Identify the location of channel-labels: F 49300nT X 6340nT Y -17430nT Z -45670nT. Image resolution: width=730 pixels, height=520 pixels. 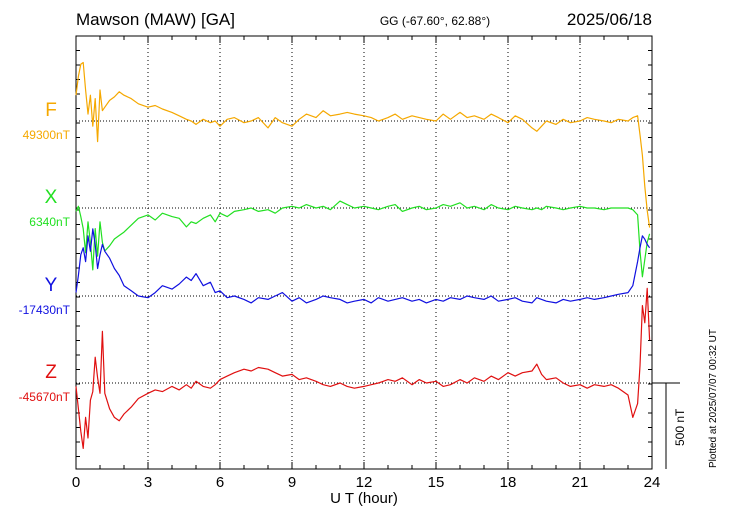
(45, 252).